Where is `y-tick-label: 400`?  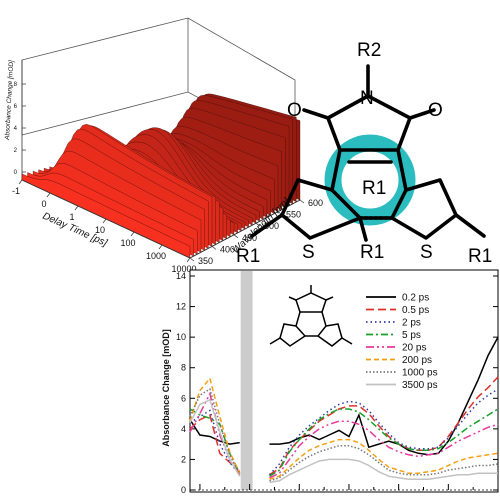 y-tick-label: 400 is located at coordinates (227, 249).